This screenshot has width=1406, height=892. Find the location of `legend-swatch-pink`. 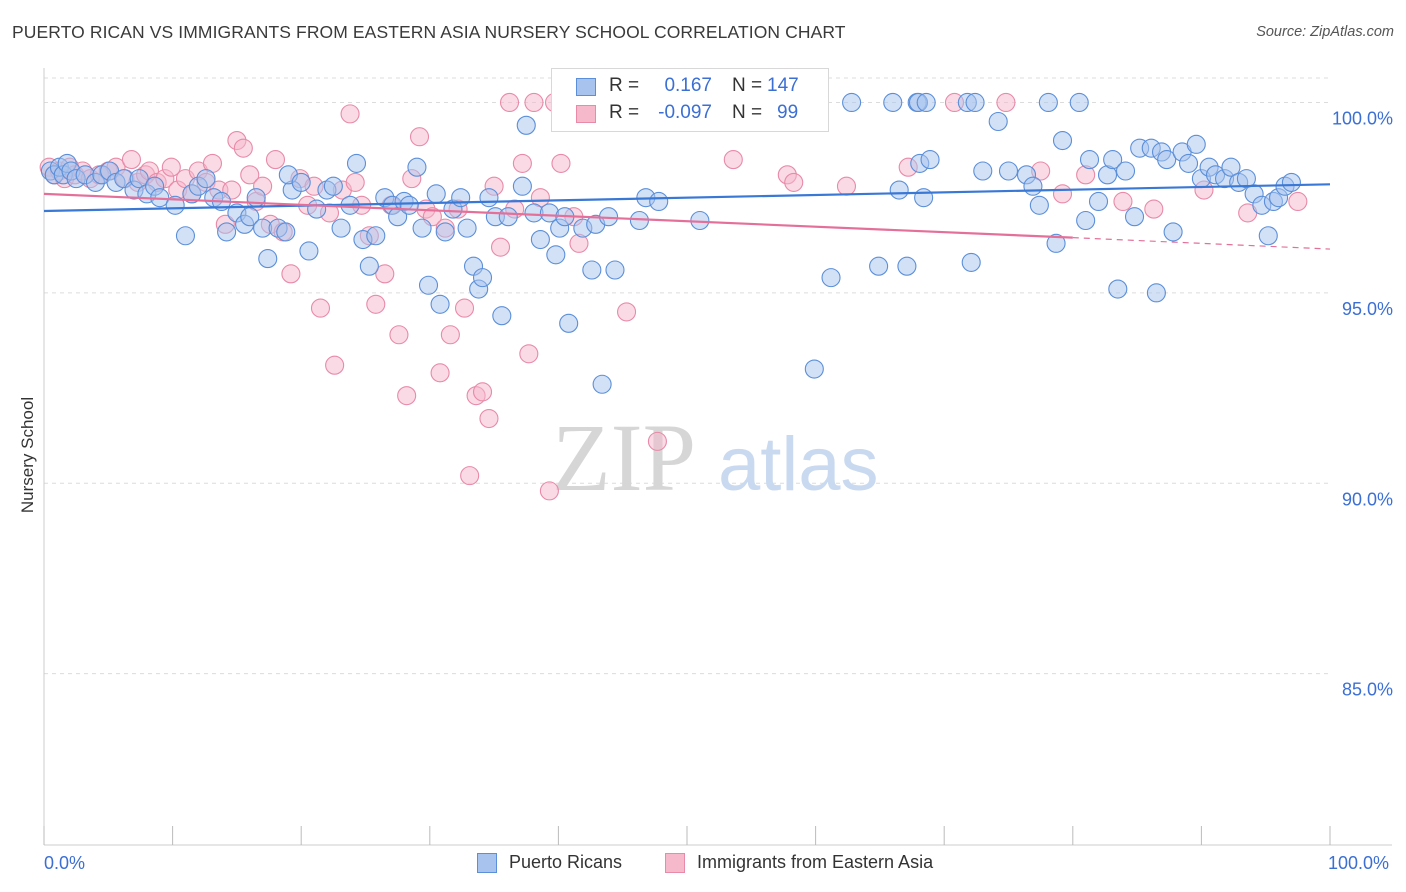

legend-swatch-pink is located at coordinates (586, 114).